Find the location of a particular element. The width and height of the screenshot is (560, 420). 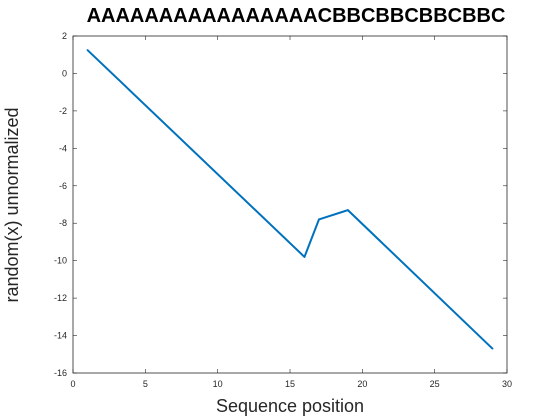

x-tick-label: 15 is located at coordinates (290, 384).